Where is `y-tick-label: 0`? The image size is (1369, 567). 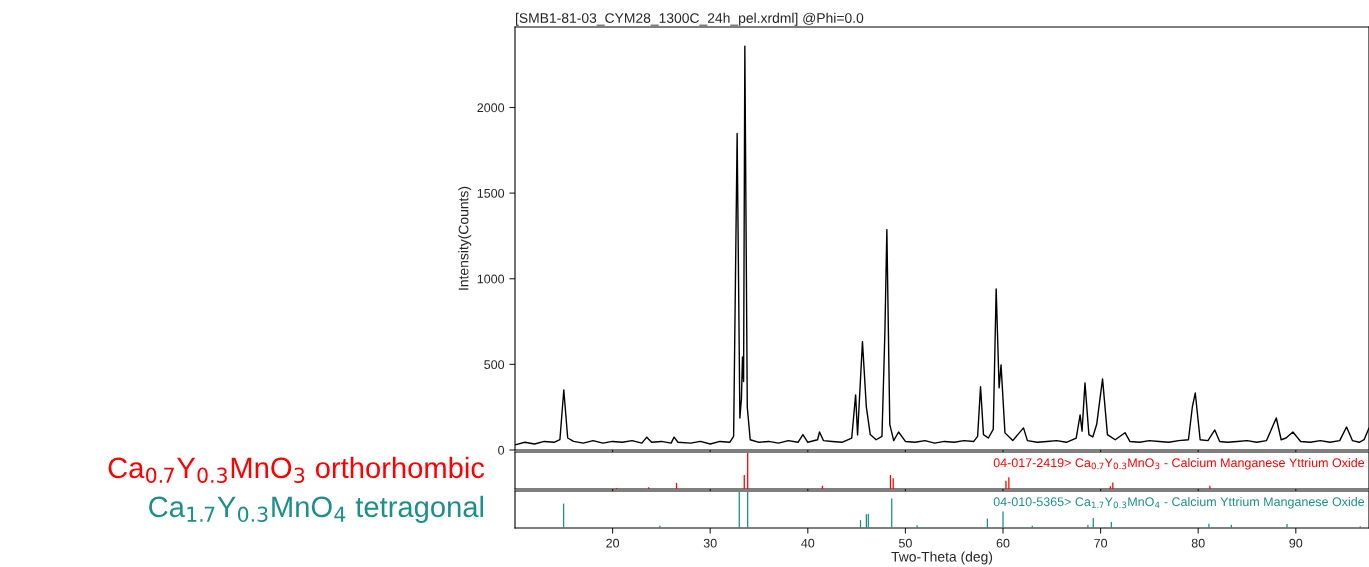
y-tick-label: 0 is located at coordinates (501, 450).